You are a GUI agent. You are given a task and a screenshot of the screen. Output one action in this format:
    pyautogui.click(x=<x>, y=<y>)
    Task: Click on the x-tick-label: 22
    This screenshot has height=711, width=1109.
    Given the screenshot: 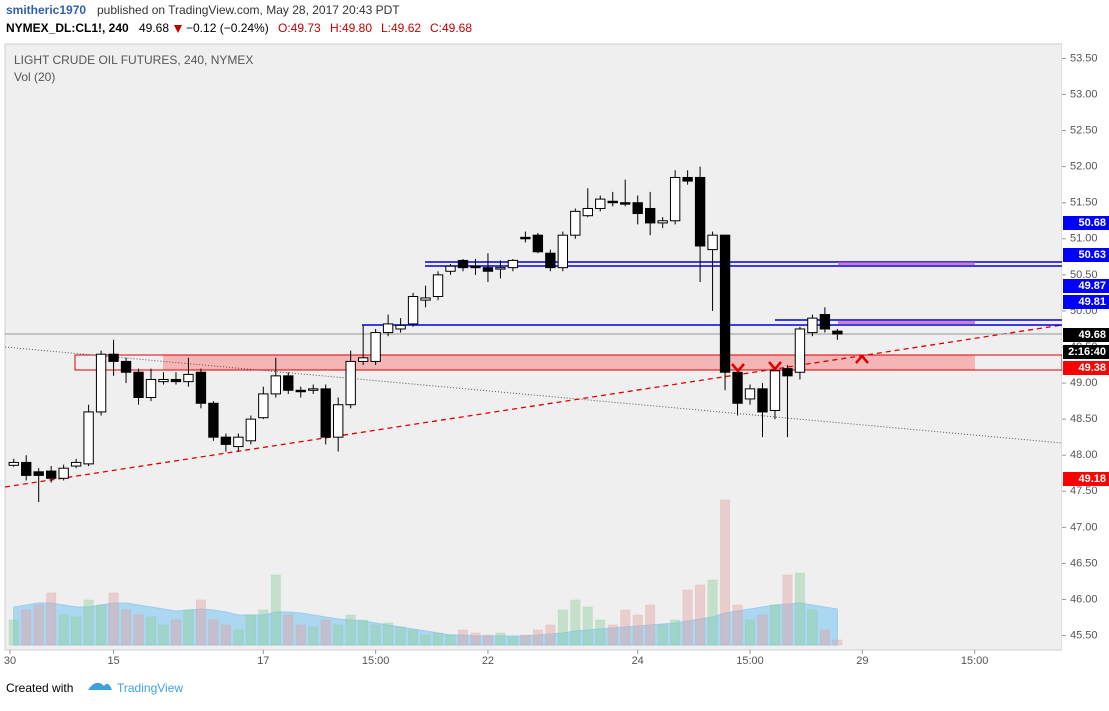 What is the action you would take?
    pyautogui.click(x=488, y=661)
    